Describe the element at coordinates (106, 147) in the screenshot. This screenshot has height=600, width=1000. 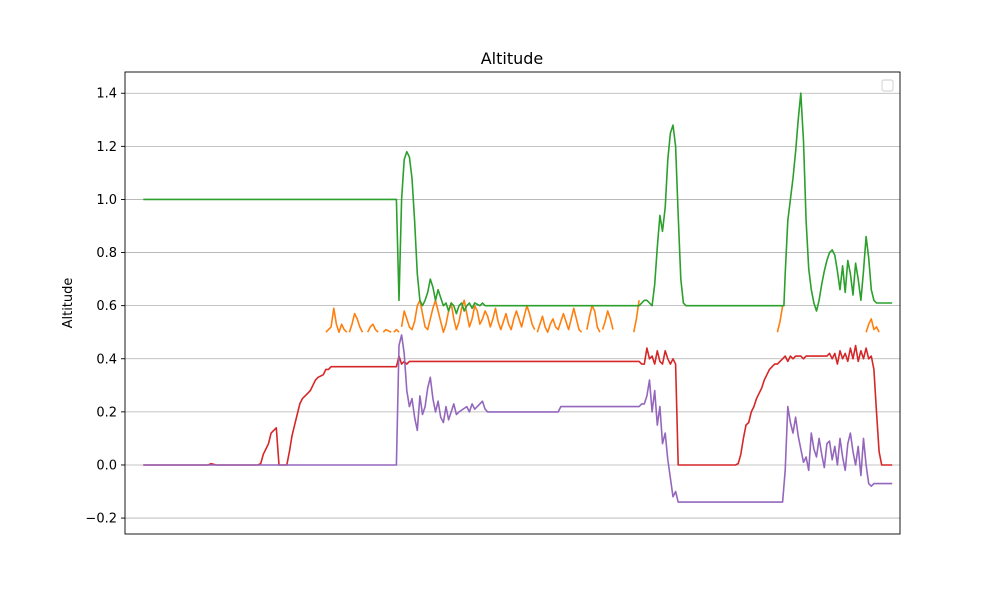
I see `y-tick-label: 1.2` at that location.